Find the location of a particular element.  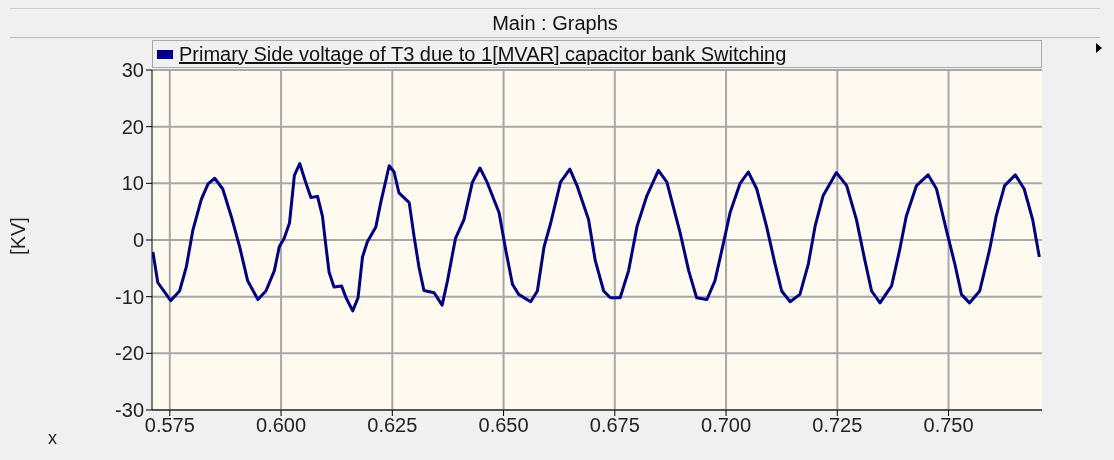

x-axis-title: x is located at coordinates (52, 438).